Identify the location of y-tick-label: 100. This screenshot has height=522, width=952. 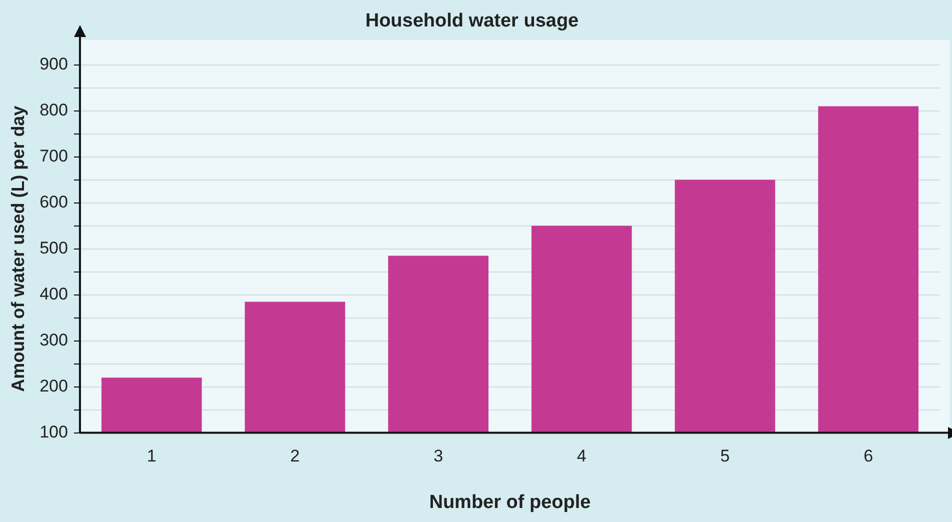
(54, 432).